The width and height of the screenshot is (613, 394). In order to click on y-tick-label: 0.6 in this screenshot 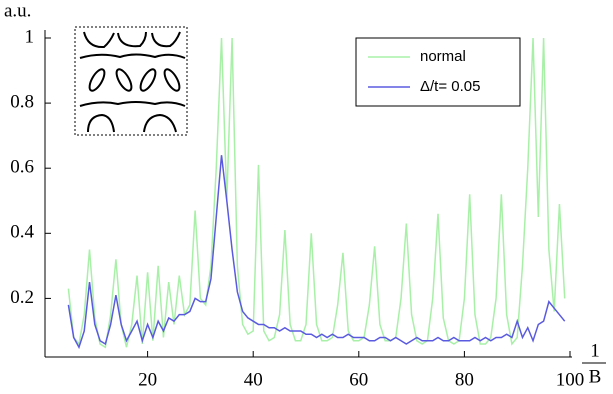, I will do `click(22, 167)`.